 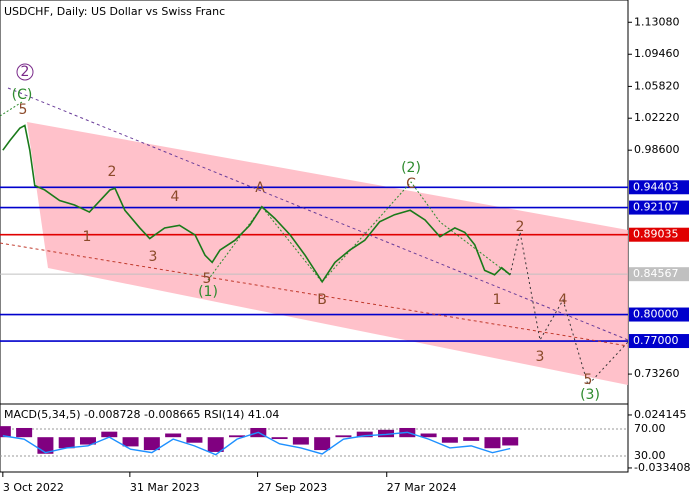 I want to click on level-label: 0.80000, so click(x=656, y=314).